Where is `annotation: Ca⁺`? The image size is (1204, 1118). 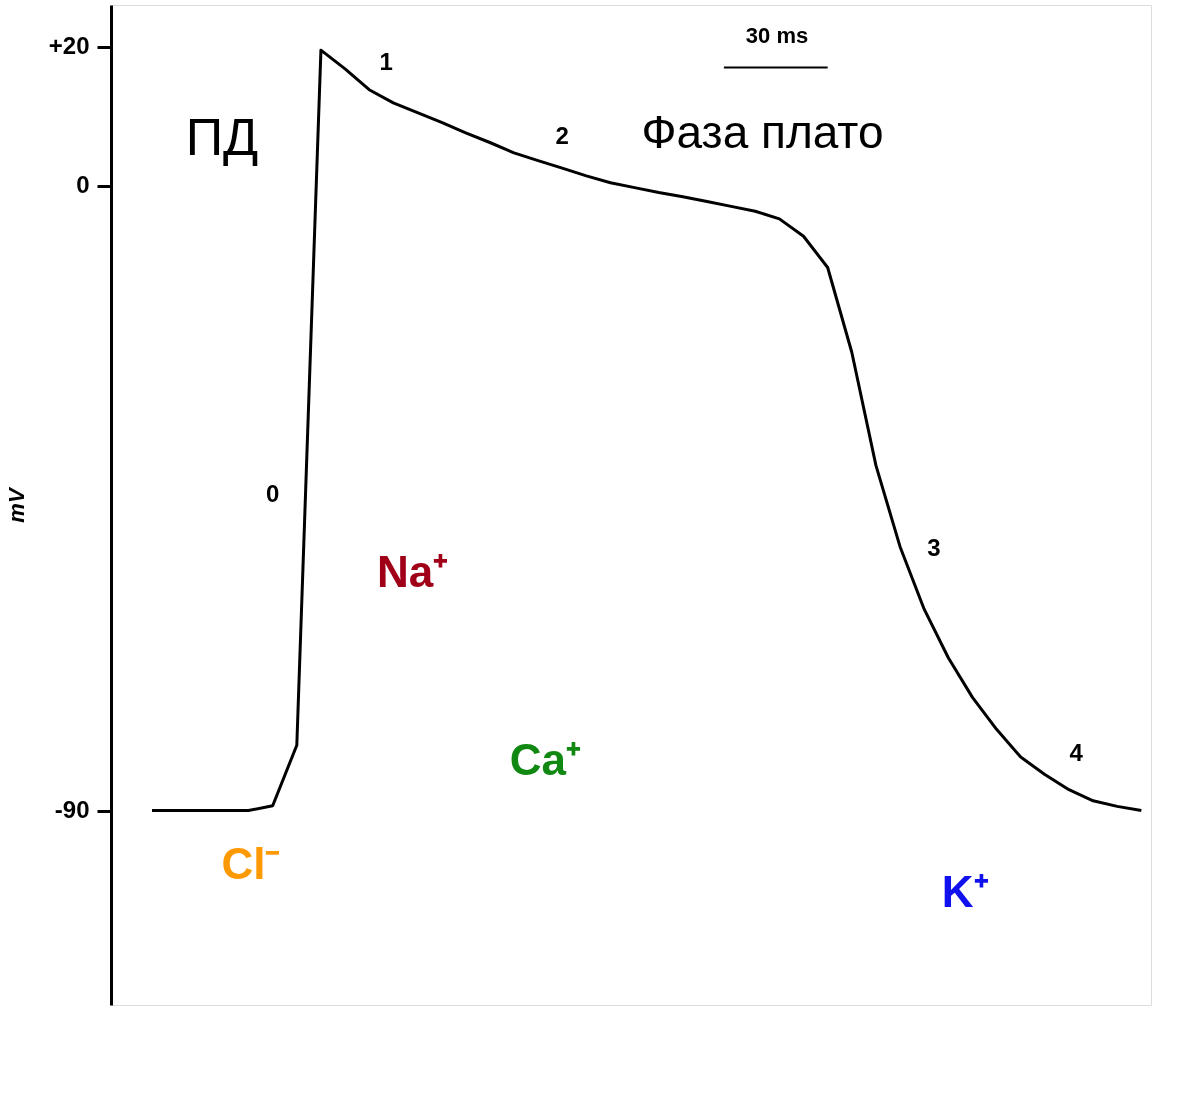 annotation: Ca⁺ is located at coordinates (545, 759).